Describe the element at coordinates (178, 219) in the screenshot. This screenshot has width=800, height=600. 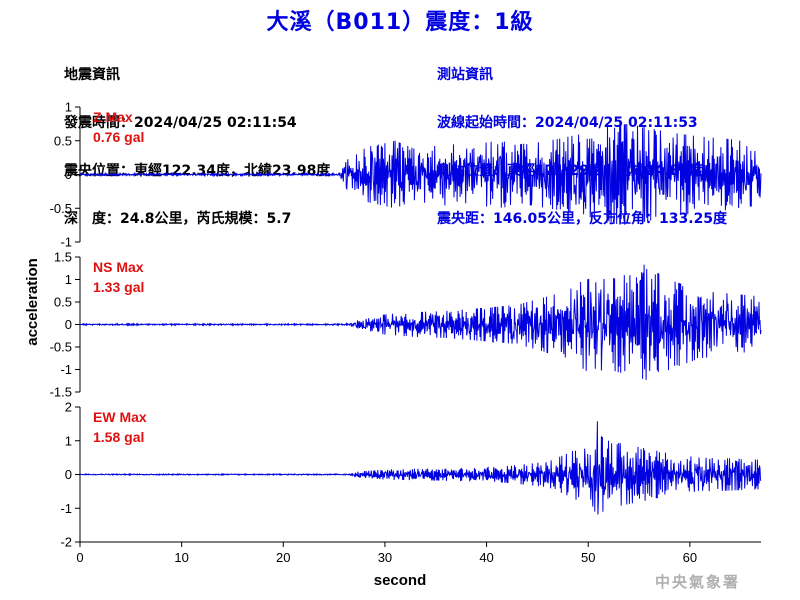
I see `depth-magnitude: 深 度：24.8公里，芮氏規模：5.7` at that location.